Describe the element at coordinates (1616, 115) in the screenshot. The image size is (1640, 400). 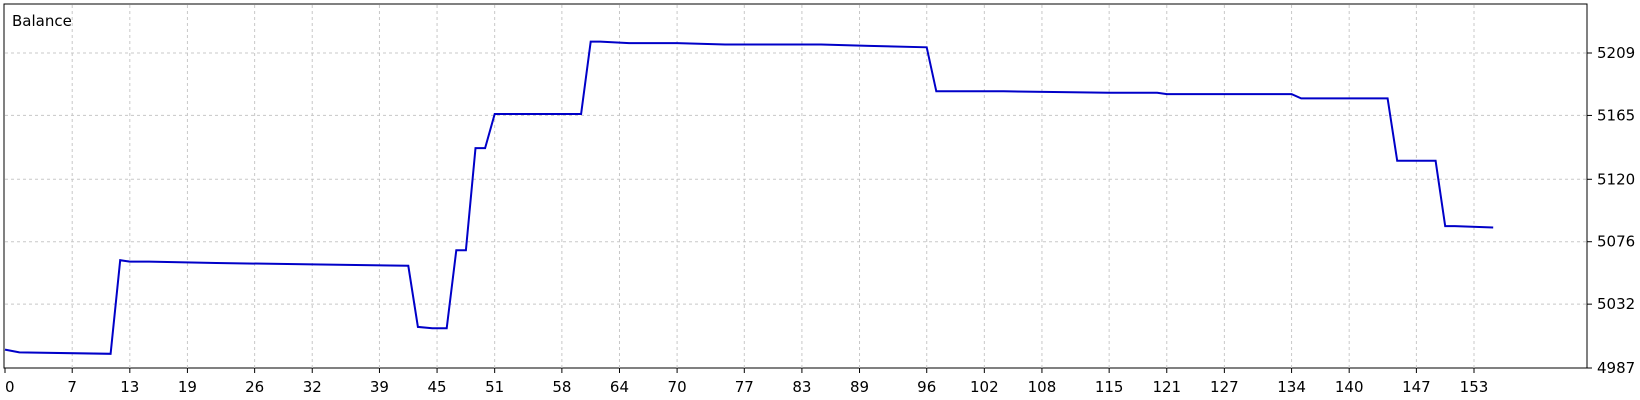
I see `y-tick-label: 5165` at that location.